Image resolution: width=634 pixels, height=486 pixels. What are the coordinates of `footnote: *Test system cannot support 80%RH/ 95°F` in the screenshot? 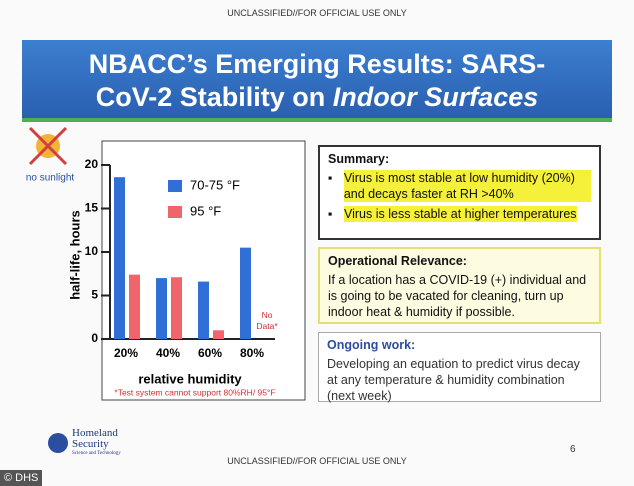 It's located at (194, 392).